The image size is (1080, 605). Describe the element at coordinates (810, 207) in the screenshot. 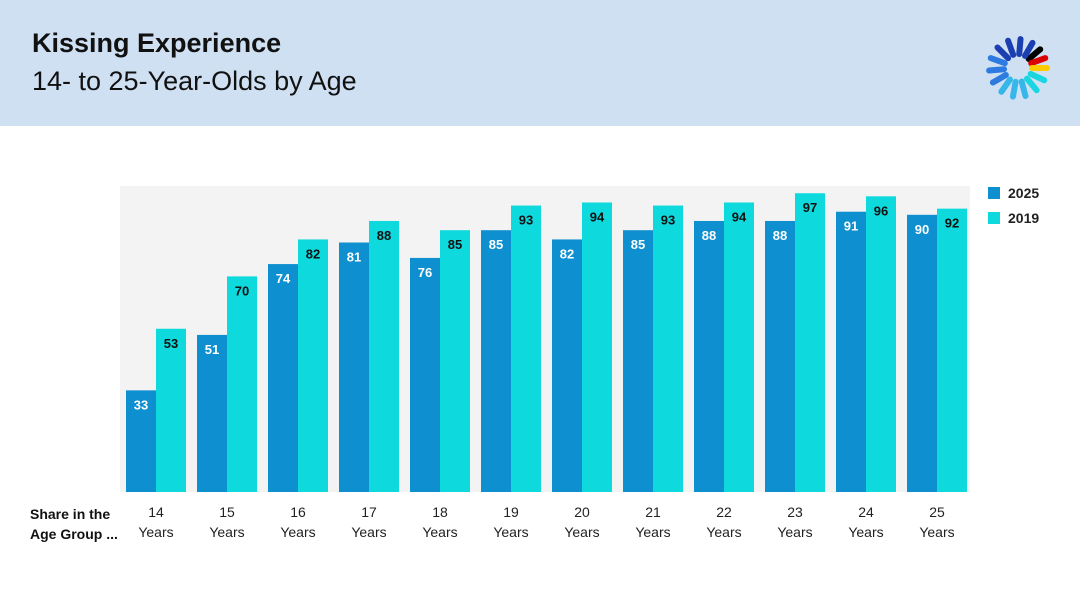

I see `data-label-2019-23: 97` at that location.